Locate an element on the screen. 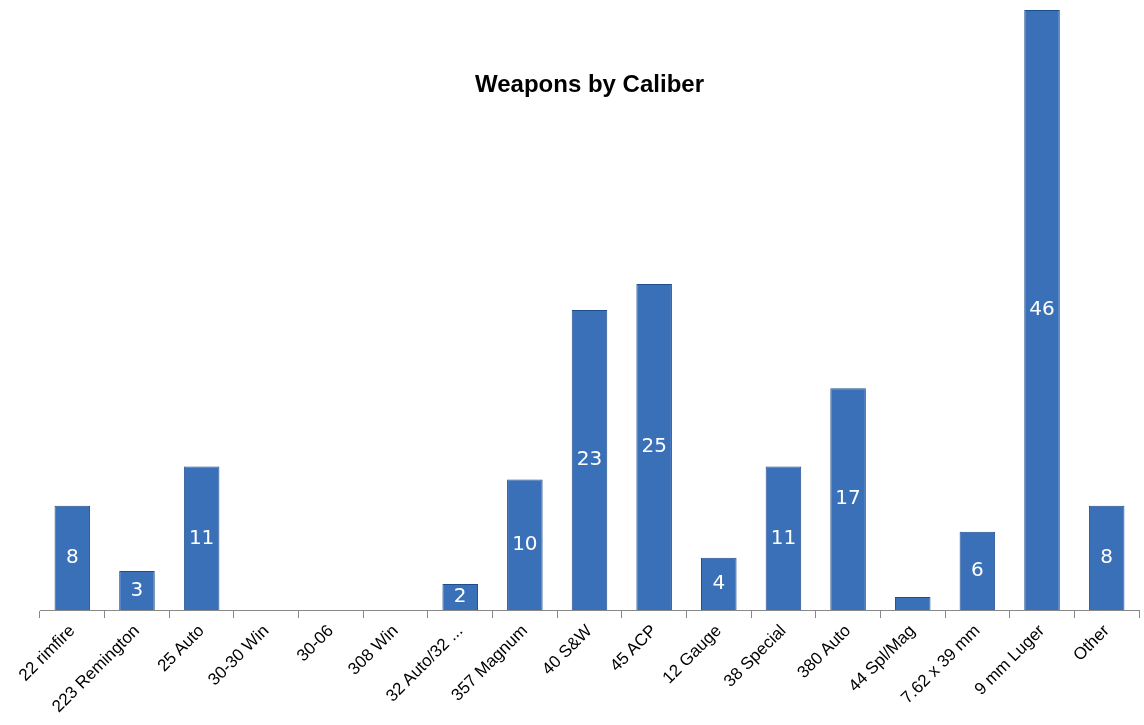 This screenshot has height=725, width=1144. data-label: 4 is located at coordinates (719, 582).